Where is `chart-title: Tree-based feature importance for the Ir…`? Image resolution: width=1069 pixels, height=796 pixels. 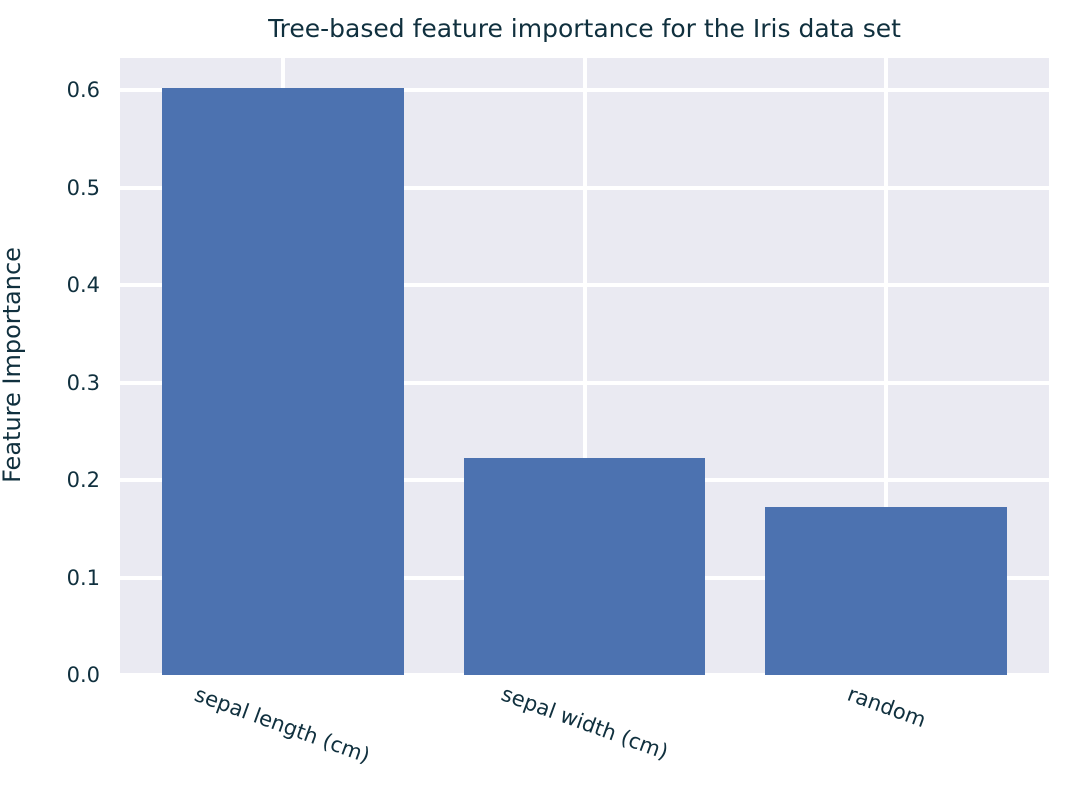 chart-title: Tree-based feature importance for the Ir… is located at coordinates (584, 28).